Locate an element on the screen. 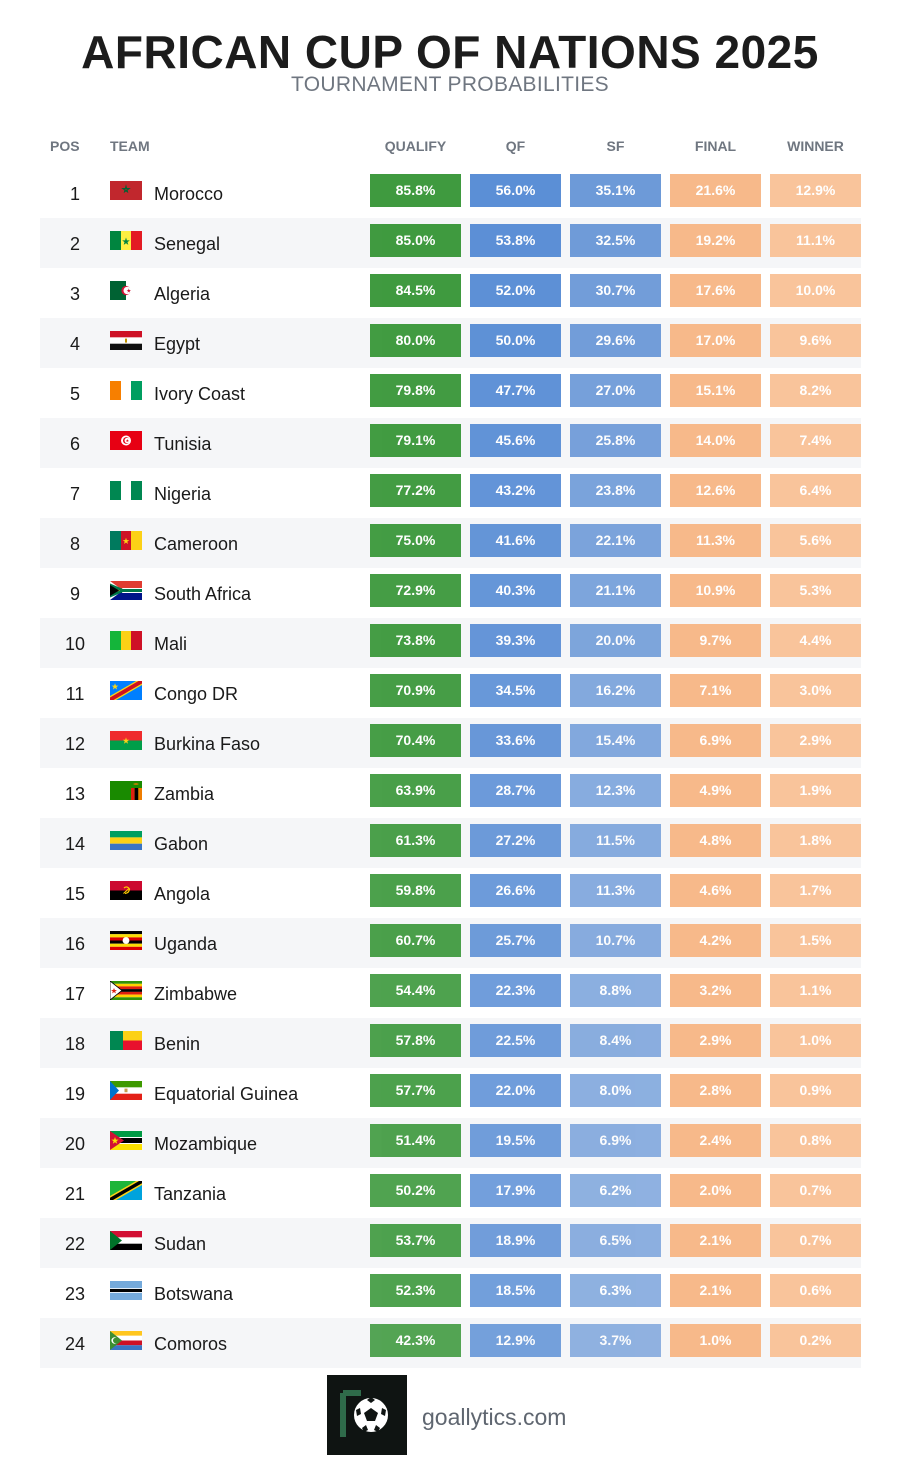  table-row: 8 Cameroon 75.0% 41.6% 22.1% 11.3% 5.6% is located at coordinates (450, 543).